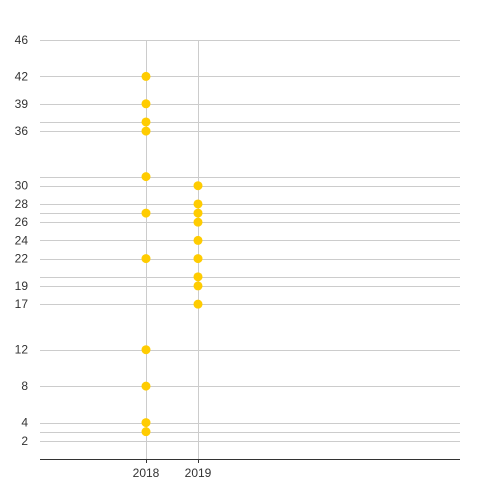  I want to click on y-tick-label: 26, so click(22, 222).